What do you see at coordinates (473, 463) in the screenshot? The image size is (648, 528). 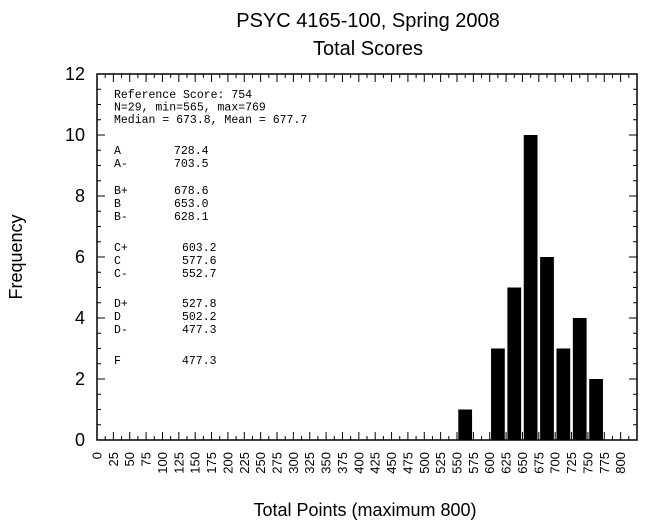 I see `x-tick-label: 575` at bounding box center [473, 463].